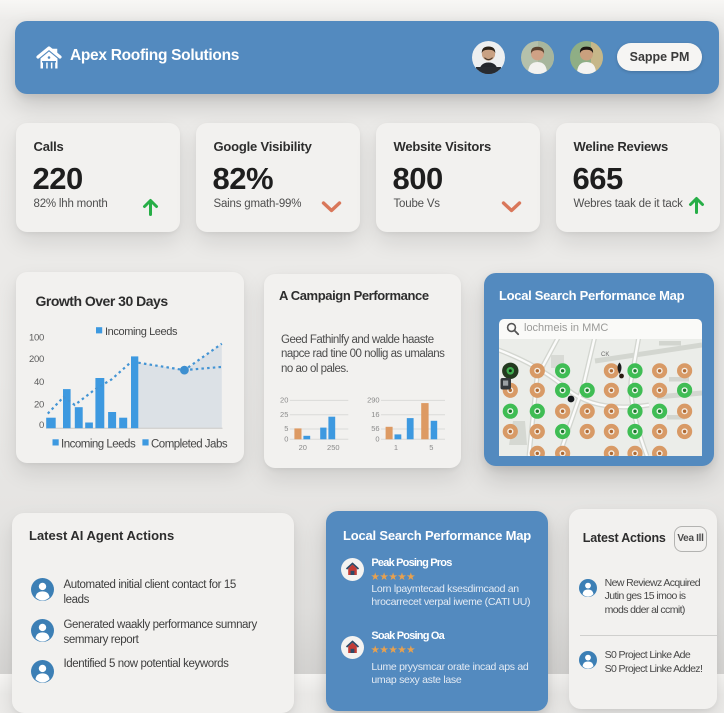 This screenshot has width=724, height=713. What do you see at coordinates (605, 355) in the screenshot?
I see `svg-text: CK` at bounding box center [605, 355].